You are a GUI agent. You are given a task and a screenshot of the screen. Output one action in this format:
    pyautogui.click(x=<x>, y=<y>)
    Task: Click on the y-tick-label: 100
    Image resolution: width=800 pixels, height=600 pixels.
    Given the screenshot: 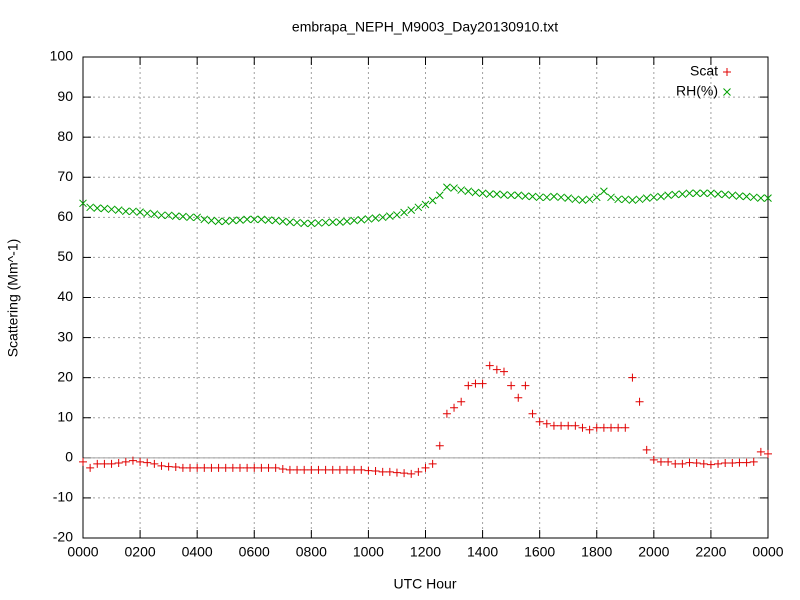 What is the action you would take?
    pyautogui.click(x=62, y=56)
    